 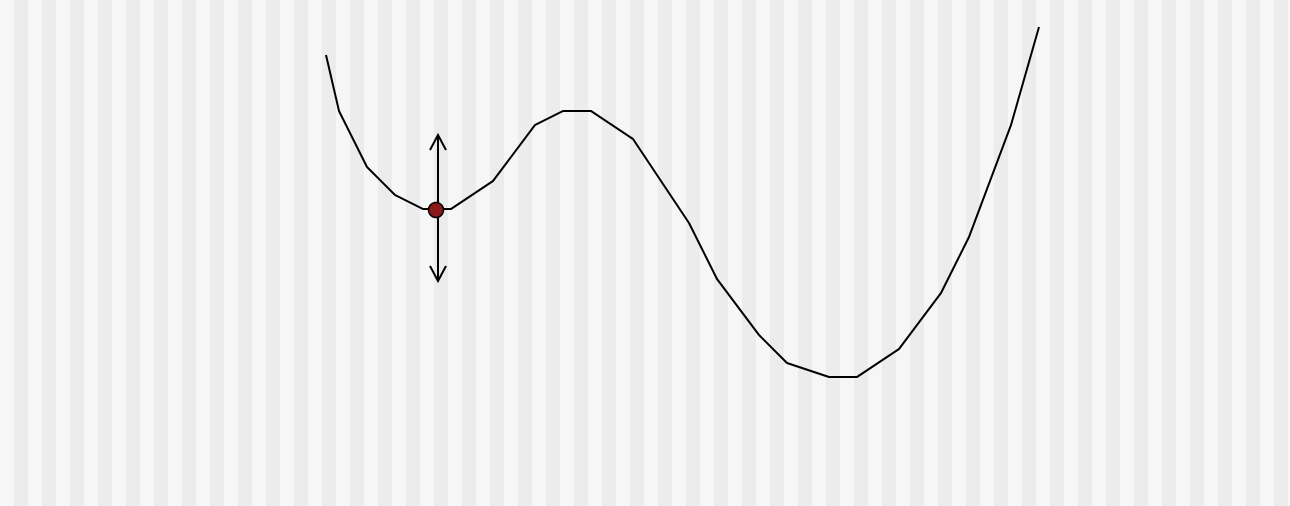 I want to click on arrow-head-down, so click(x=438, y=274).